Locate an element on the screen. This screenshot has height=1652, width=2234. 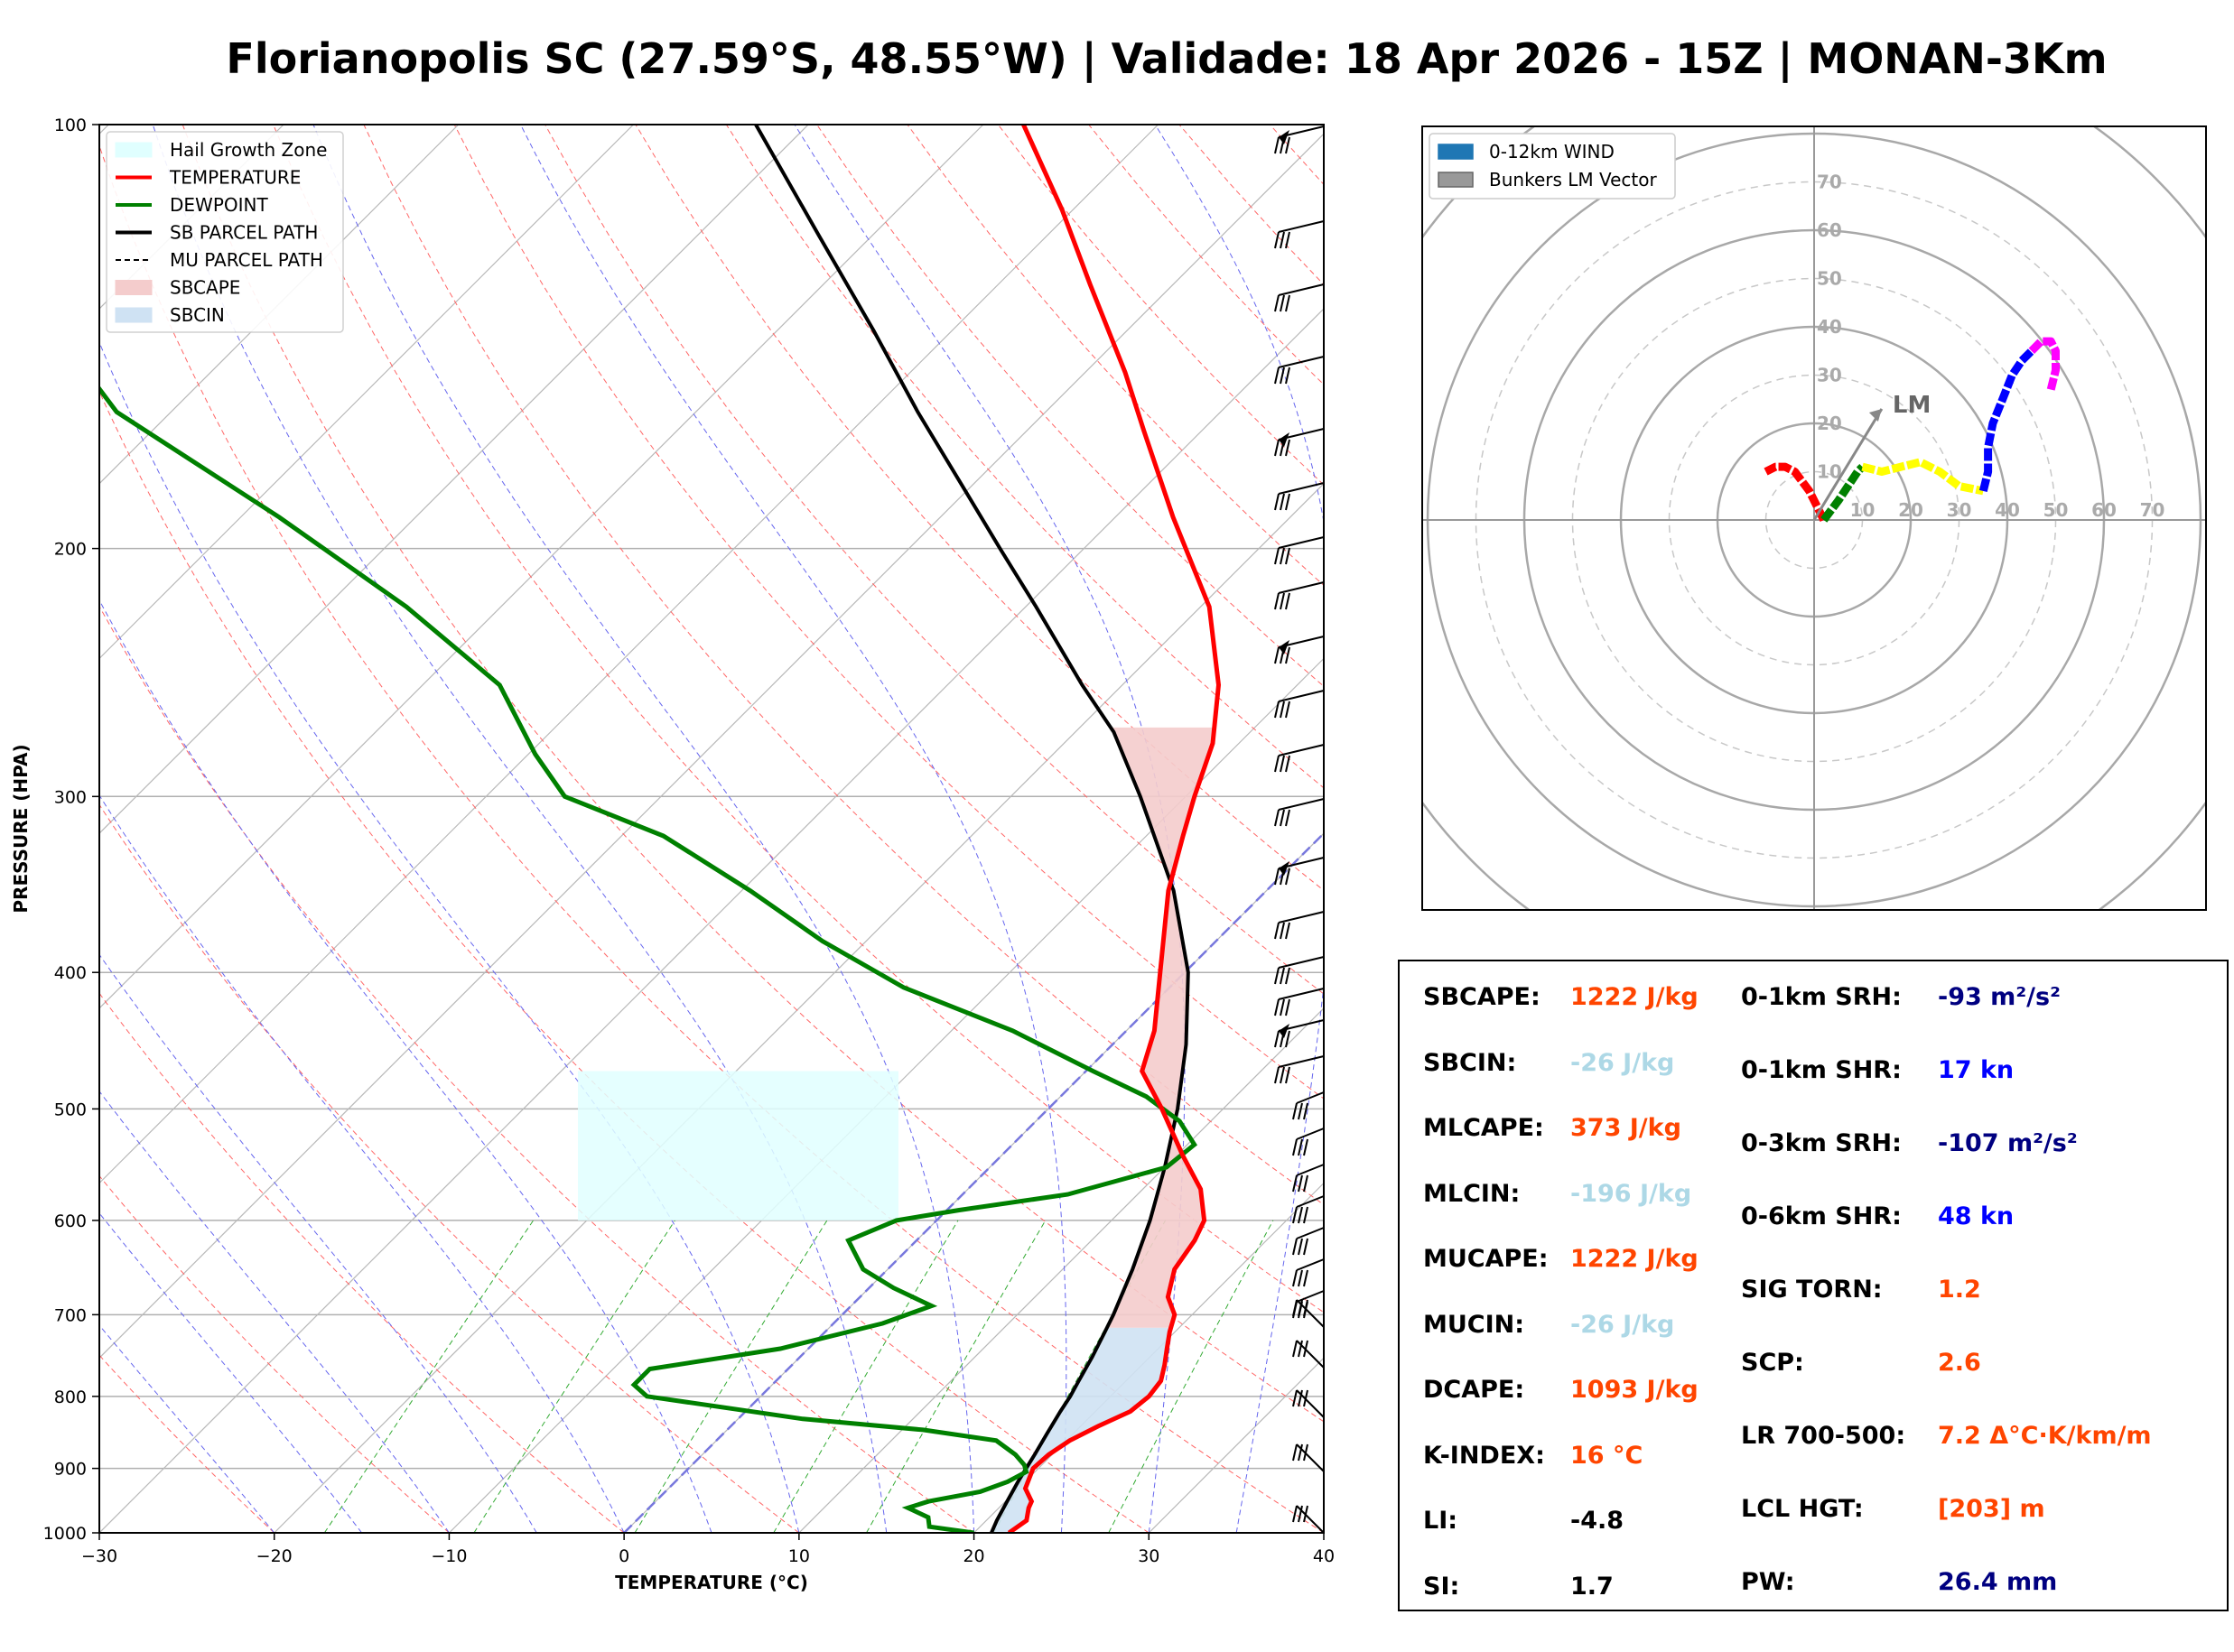
param-label: 0-6km SHR: is located at coordinates (1821, 1216).